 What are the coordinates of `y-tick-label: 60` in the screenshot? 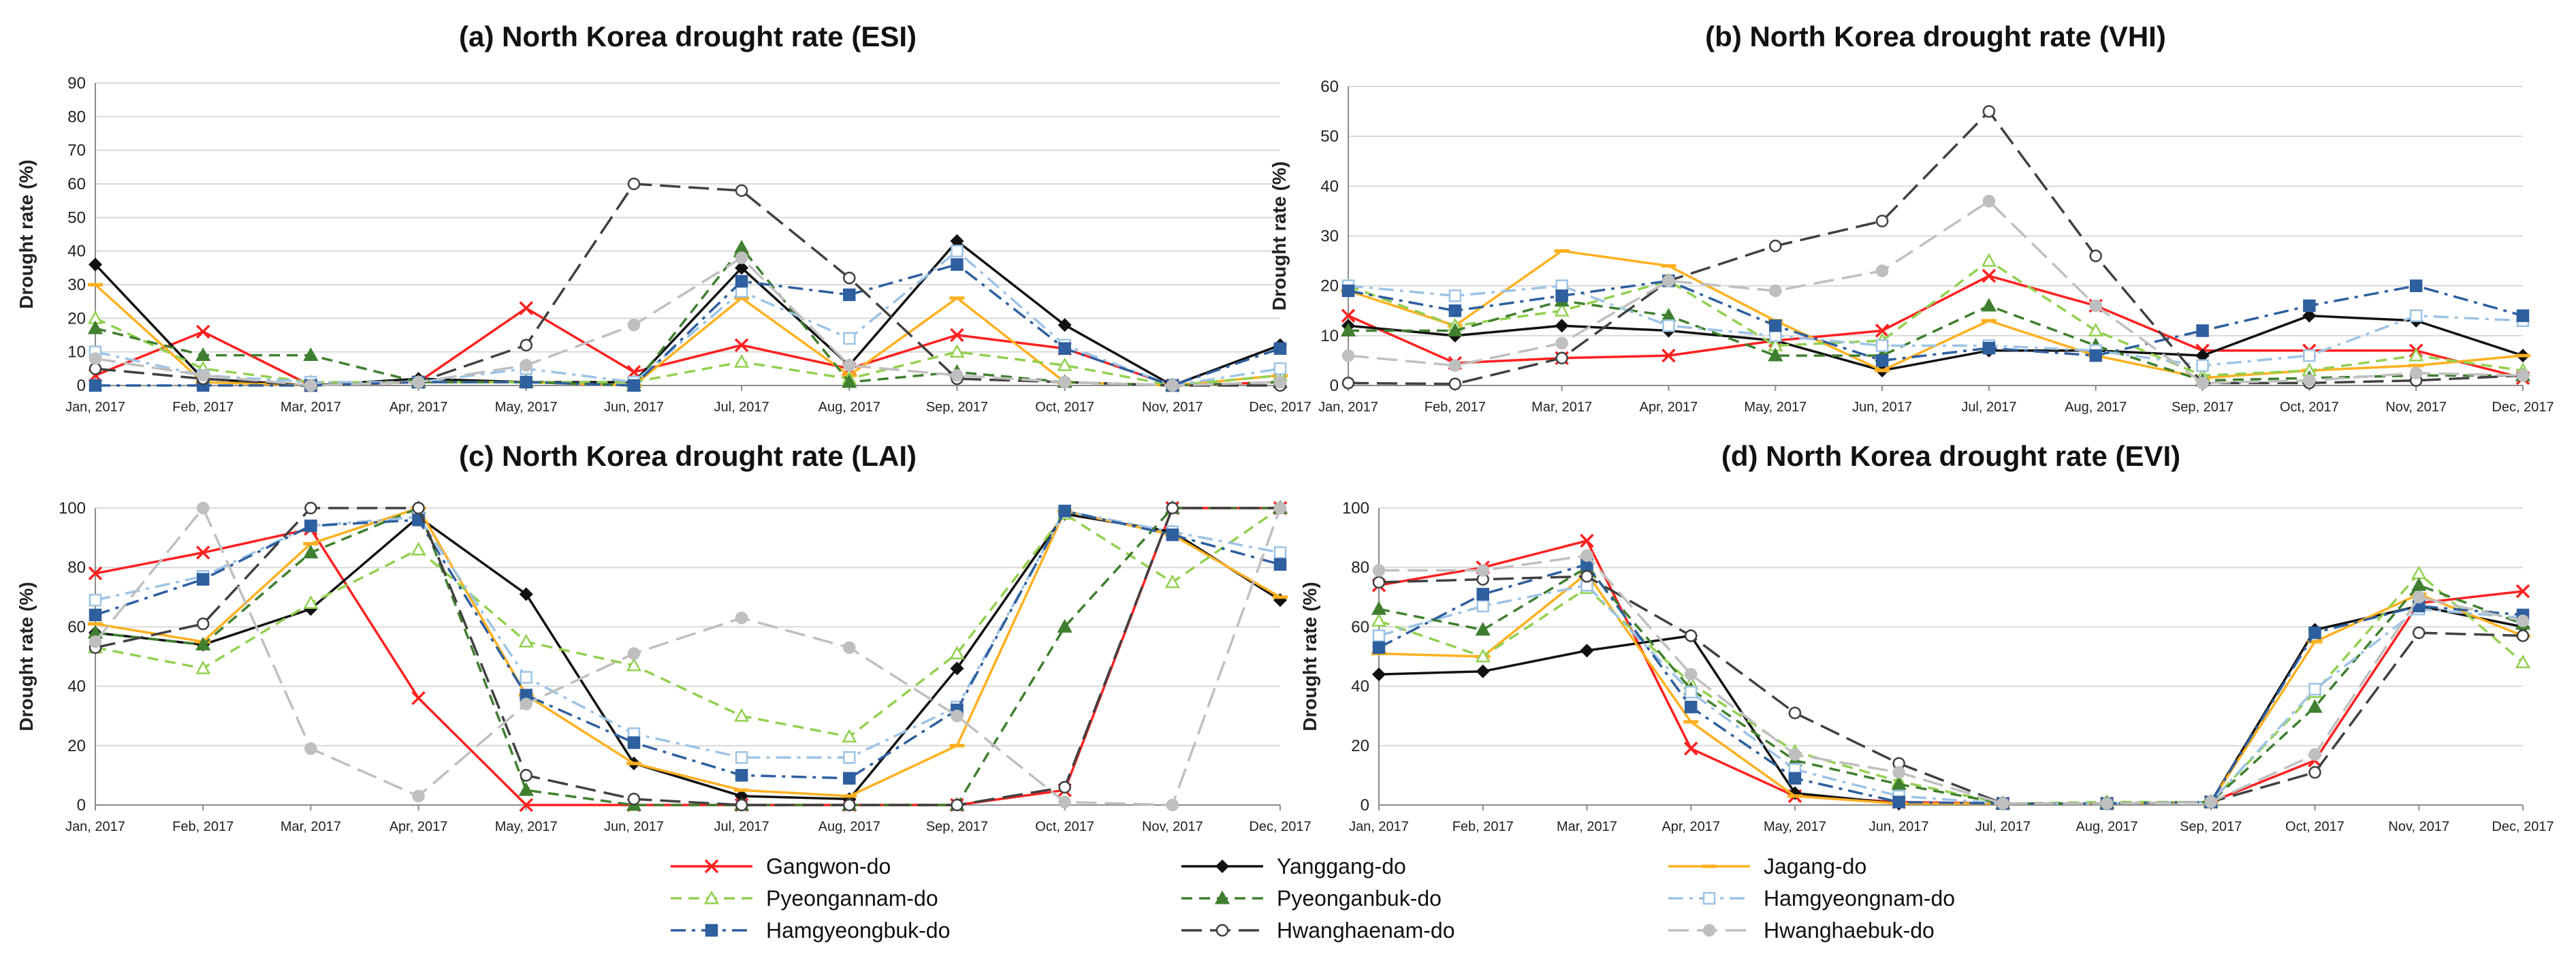 It's located at (76, 184).